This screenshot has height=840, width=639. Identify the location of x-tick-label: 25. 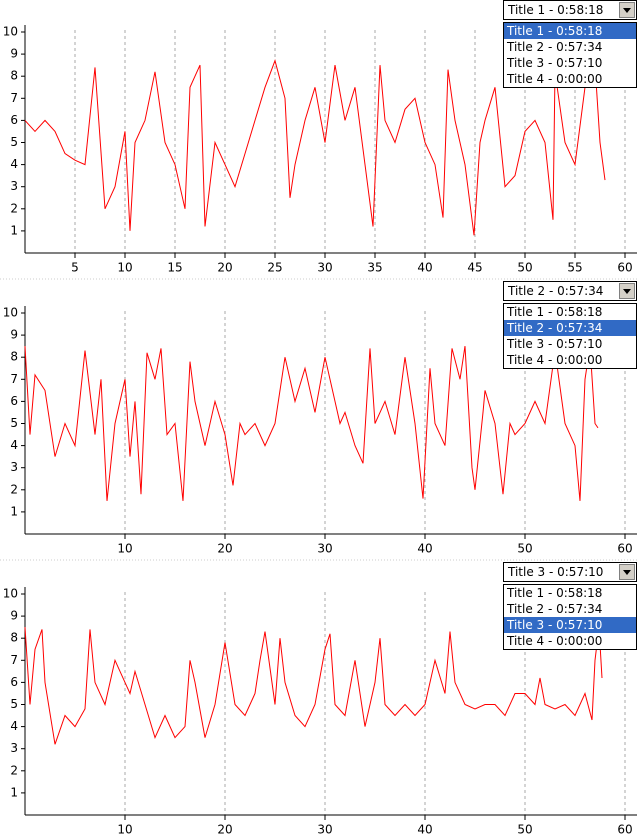
(274, 268).